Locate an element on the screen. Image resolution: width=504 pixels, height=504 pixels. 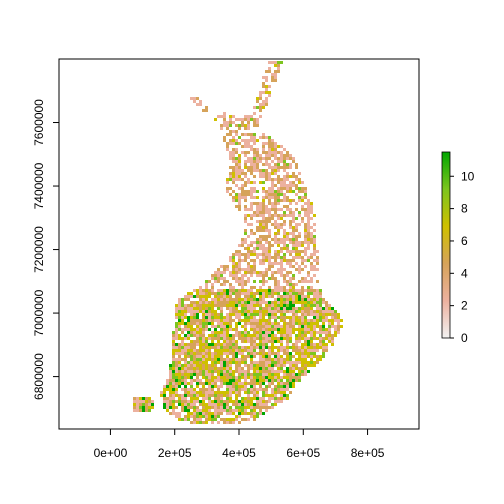
x-tick-label: 4e+05 is located at coordinates (239, 453).